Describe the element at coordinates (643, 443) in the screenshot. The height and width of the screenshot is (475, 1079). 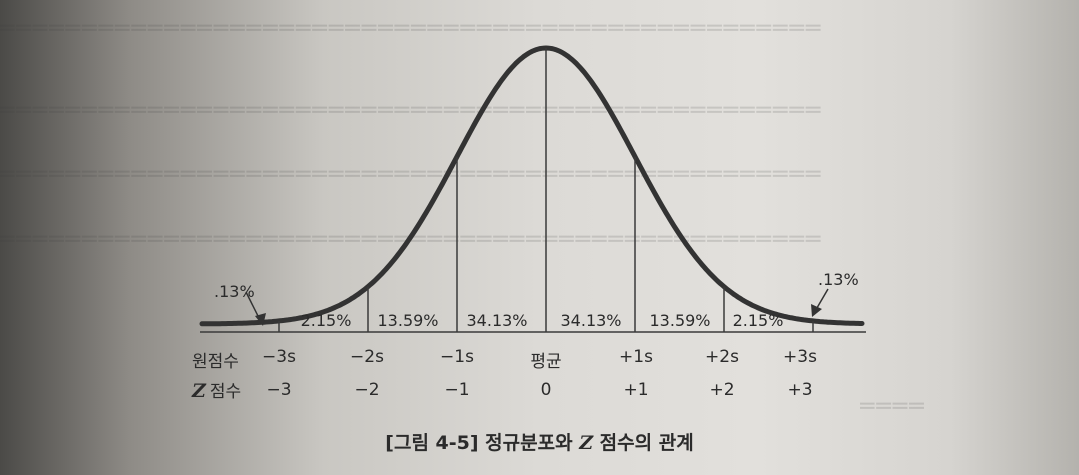
I see `caption-suffix: 점수의 관계` at that location.